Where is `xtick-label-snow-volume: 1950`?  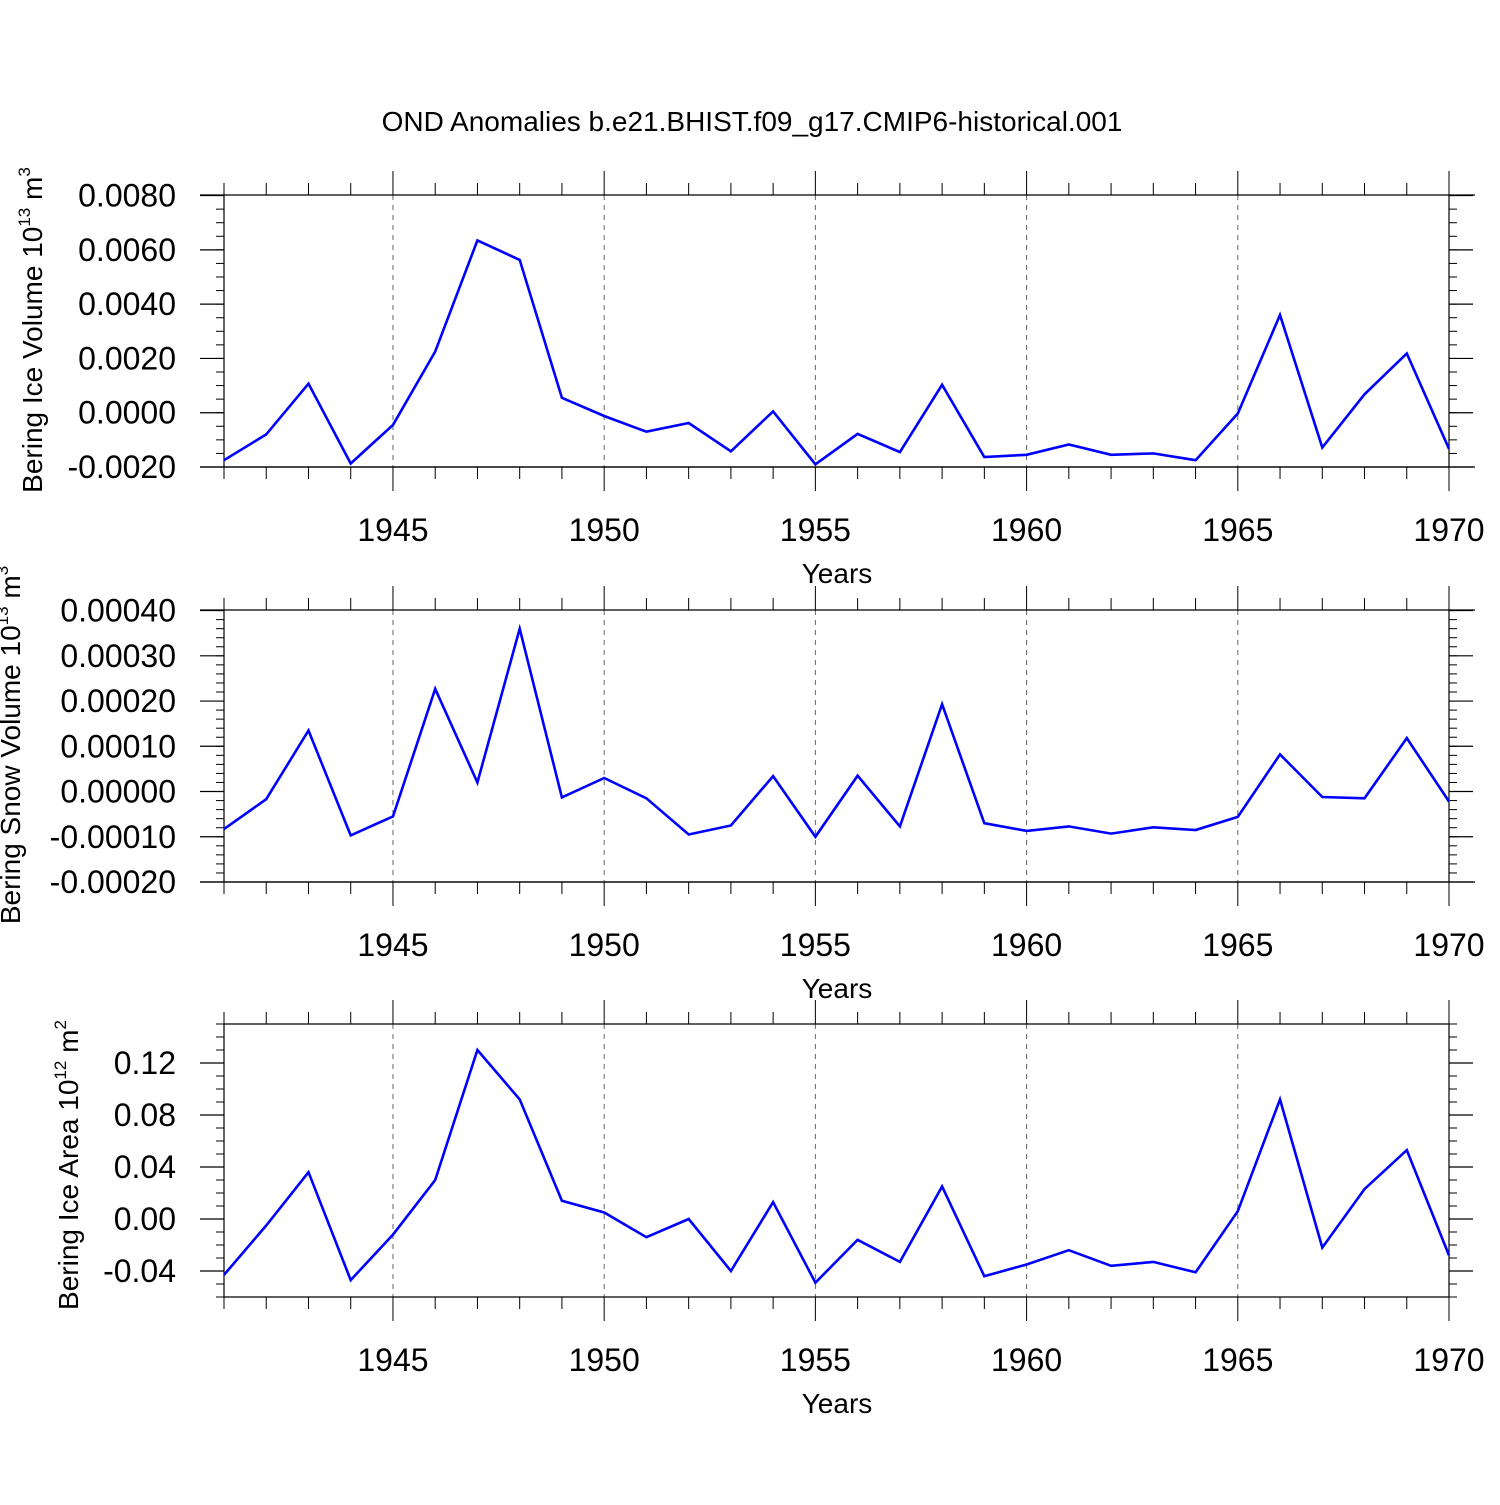 xtick-label-snow-volume: 1950 is located at coordinates (604, 945).